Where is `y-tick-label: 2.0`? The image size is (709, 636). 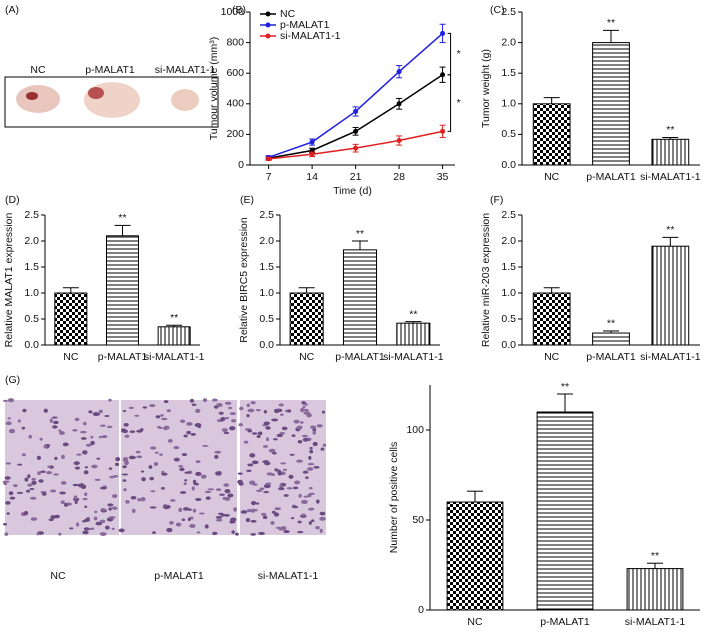
y-tick-label: 2.0 is located at coordinates (508, 42).